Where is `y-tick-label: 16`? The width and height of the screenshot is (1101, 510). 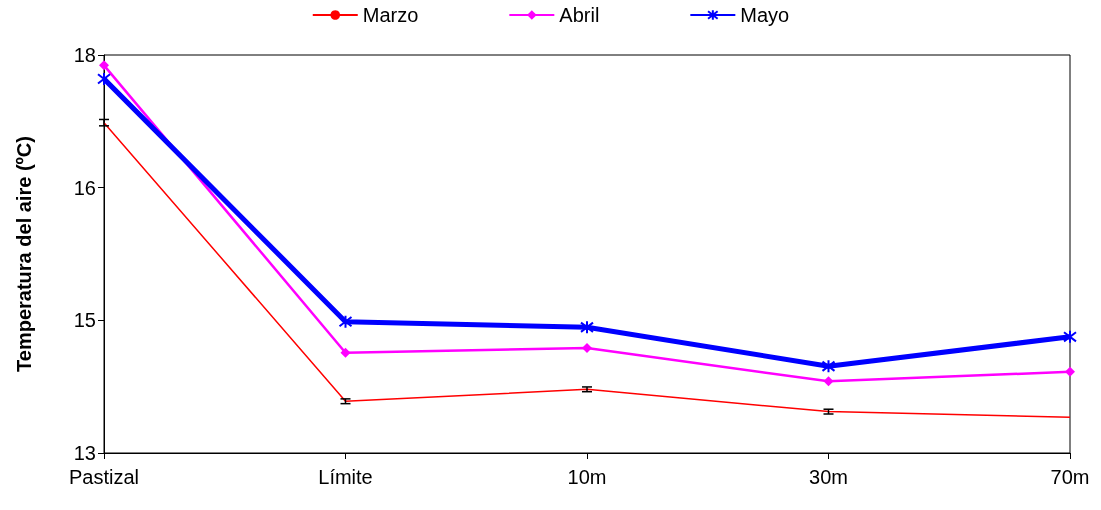
y-tick-label: 16 is located at coordinates (84, 187).